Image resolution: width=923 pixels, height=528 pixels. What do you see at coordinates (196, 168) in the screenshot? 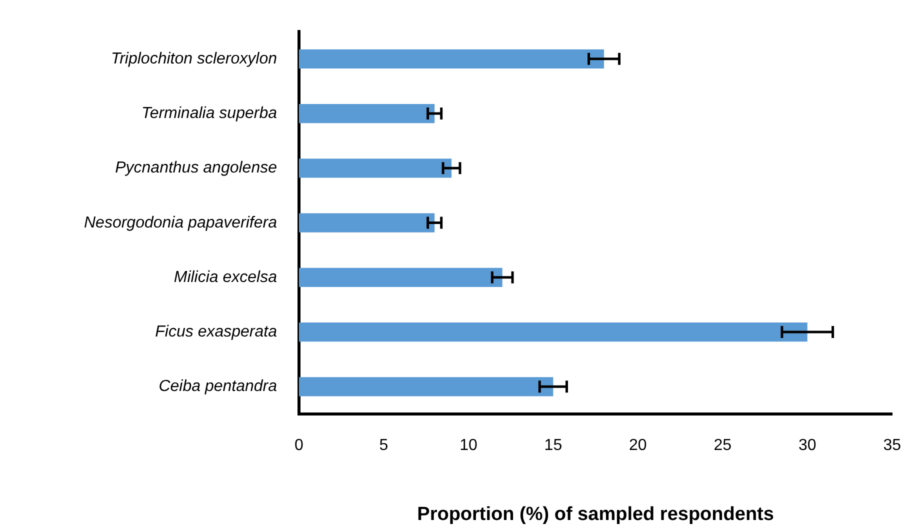
I see `y-tick-label: Pycnanthus angolense` at bounding box center [196, 168].